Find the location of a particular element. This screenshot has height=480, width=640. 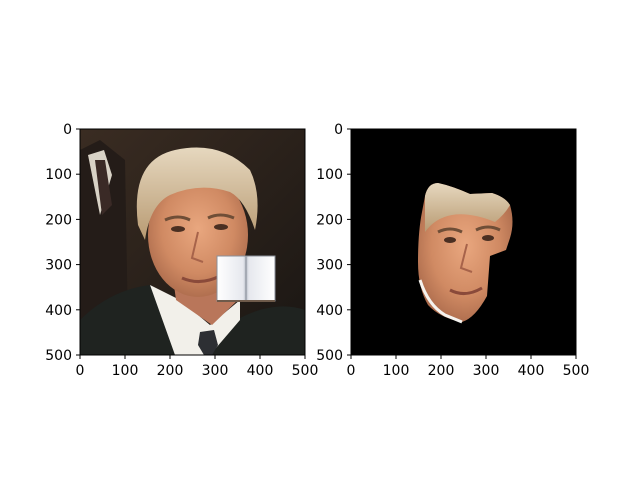

masked-right-eye is located at coordinates (488, 238).